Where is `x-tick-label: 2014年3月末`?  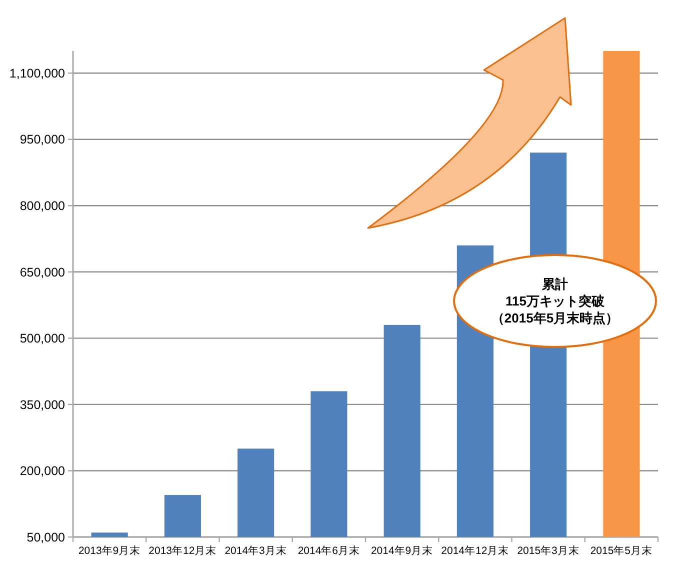
x-tick-label: 2014年3月末 is located at coordinates (255, 550).